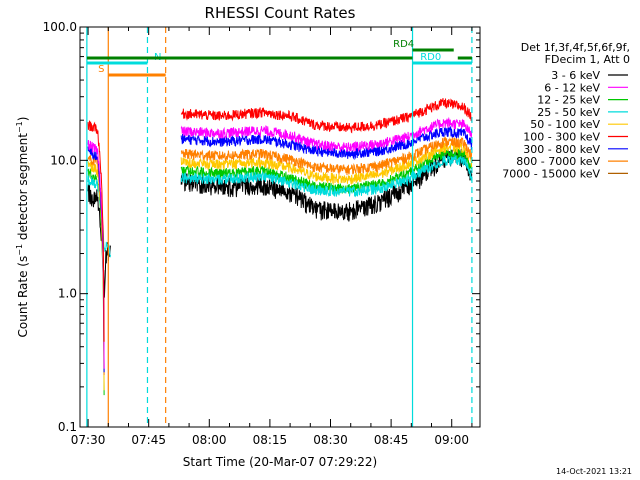 This screenshot has width=640, height=480. What do you see at coordinates (575, 47) in the screenshot?
I see `legend-header-line: Det 1f,3f,4f,5f,6f,9f,` at bounding box center [575, 47].